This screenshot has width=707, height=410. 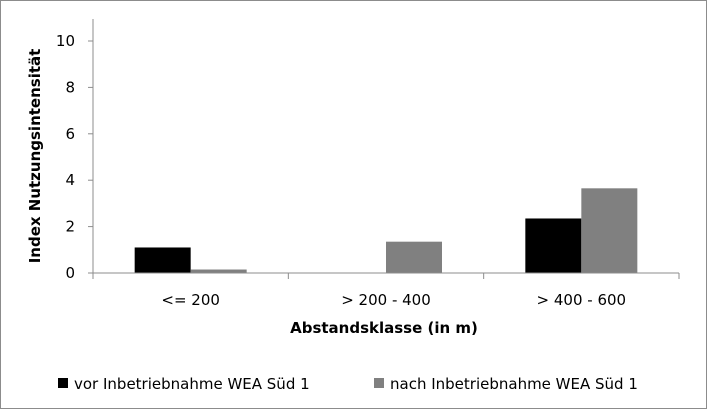 What do you see at coordinates (35, 156) in the screenshot?
I see `y-axis-title: Index Nutzungsintensität` at bounding box center [35, 156].